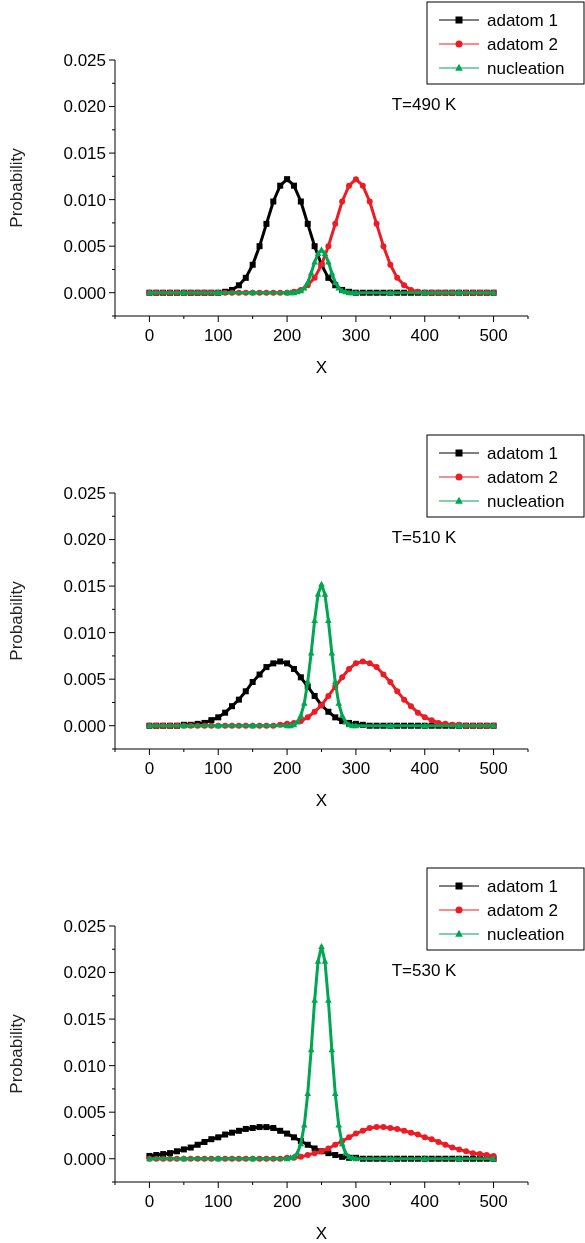  Describe the element at coordinates (424, 104) in the screenshot. I see `annotation: T=490 K` at that location.